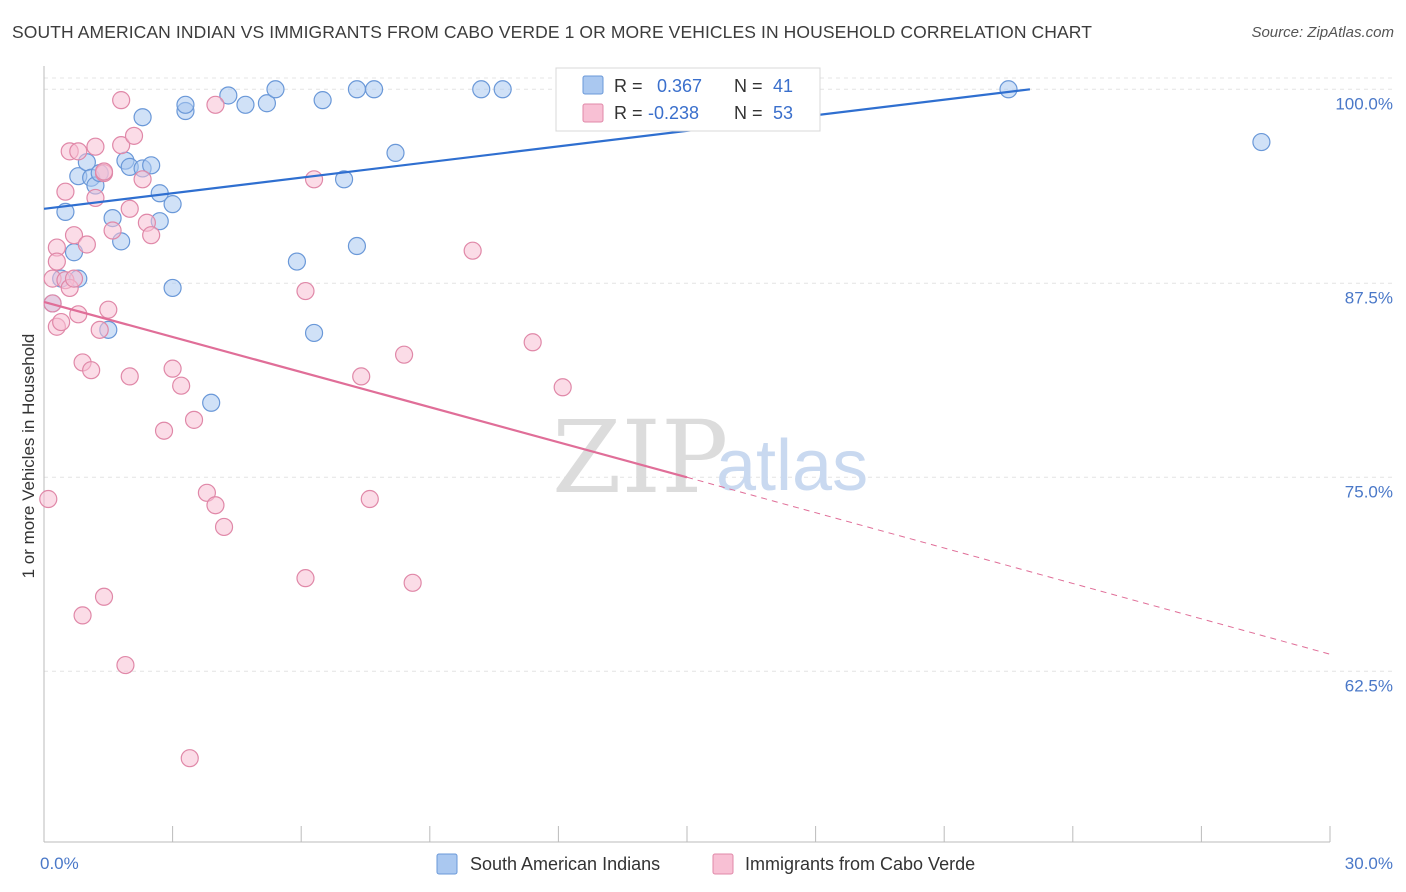  I want to click on stats-legend: R = 0.367 N = 41 R = -0.238 N = 53, so click(688, 99).